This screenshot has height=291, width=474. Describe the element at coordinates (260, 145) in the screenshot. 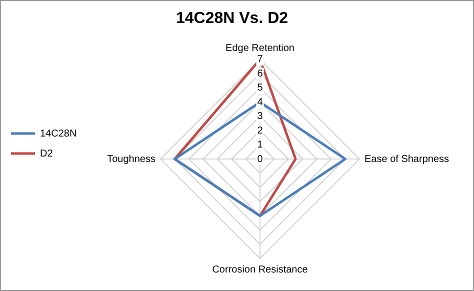

I see `y-tick-label: 1` at that location.